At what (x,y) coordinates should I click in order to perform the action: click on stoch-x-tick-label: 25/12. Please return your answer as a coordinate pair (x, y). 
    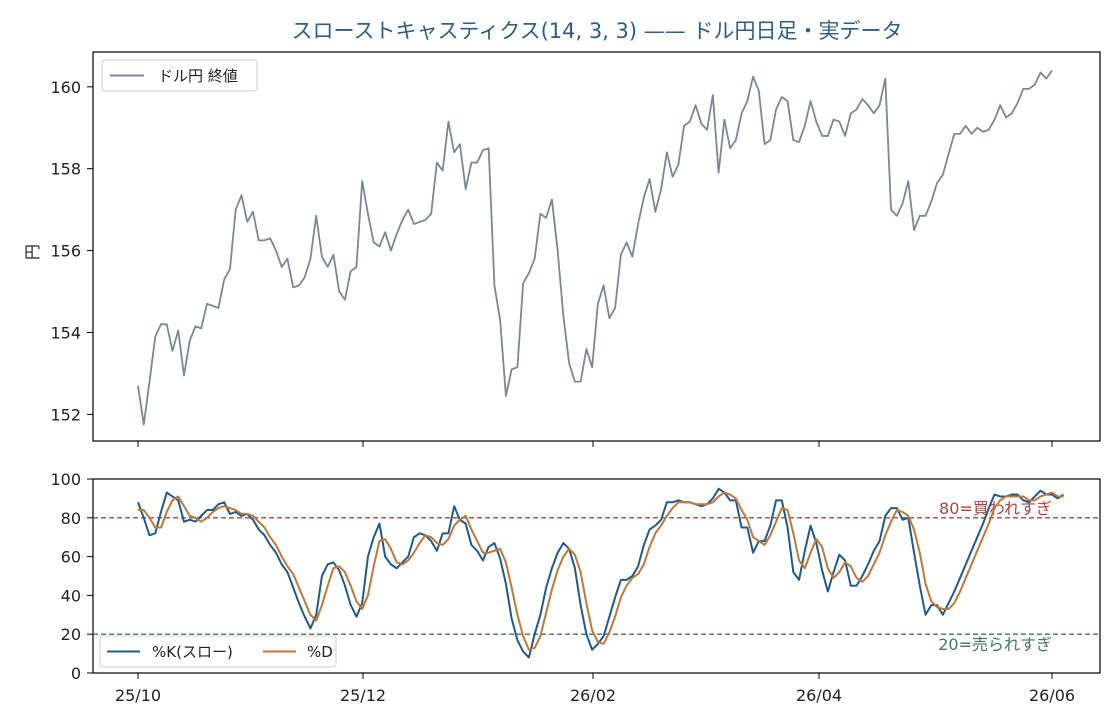
    Looking at the image, I should click on (363, 695).